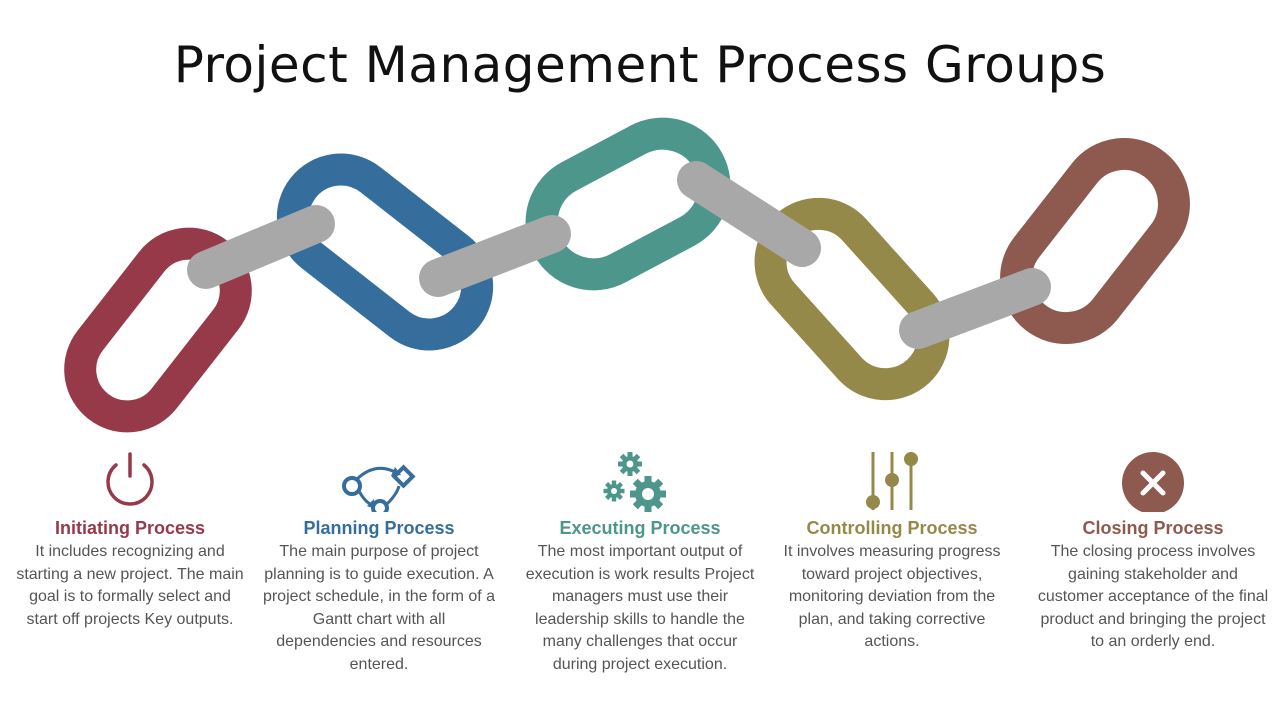 This screenshot has height=720, width=1280. I want to click on process-heading: Closing Process, so click(1153, 528).